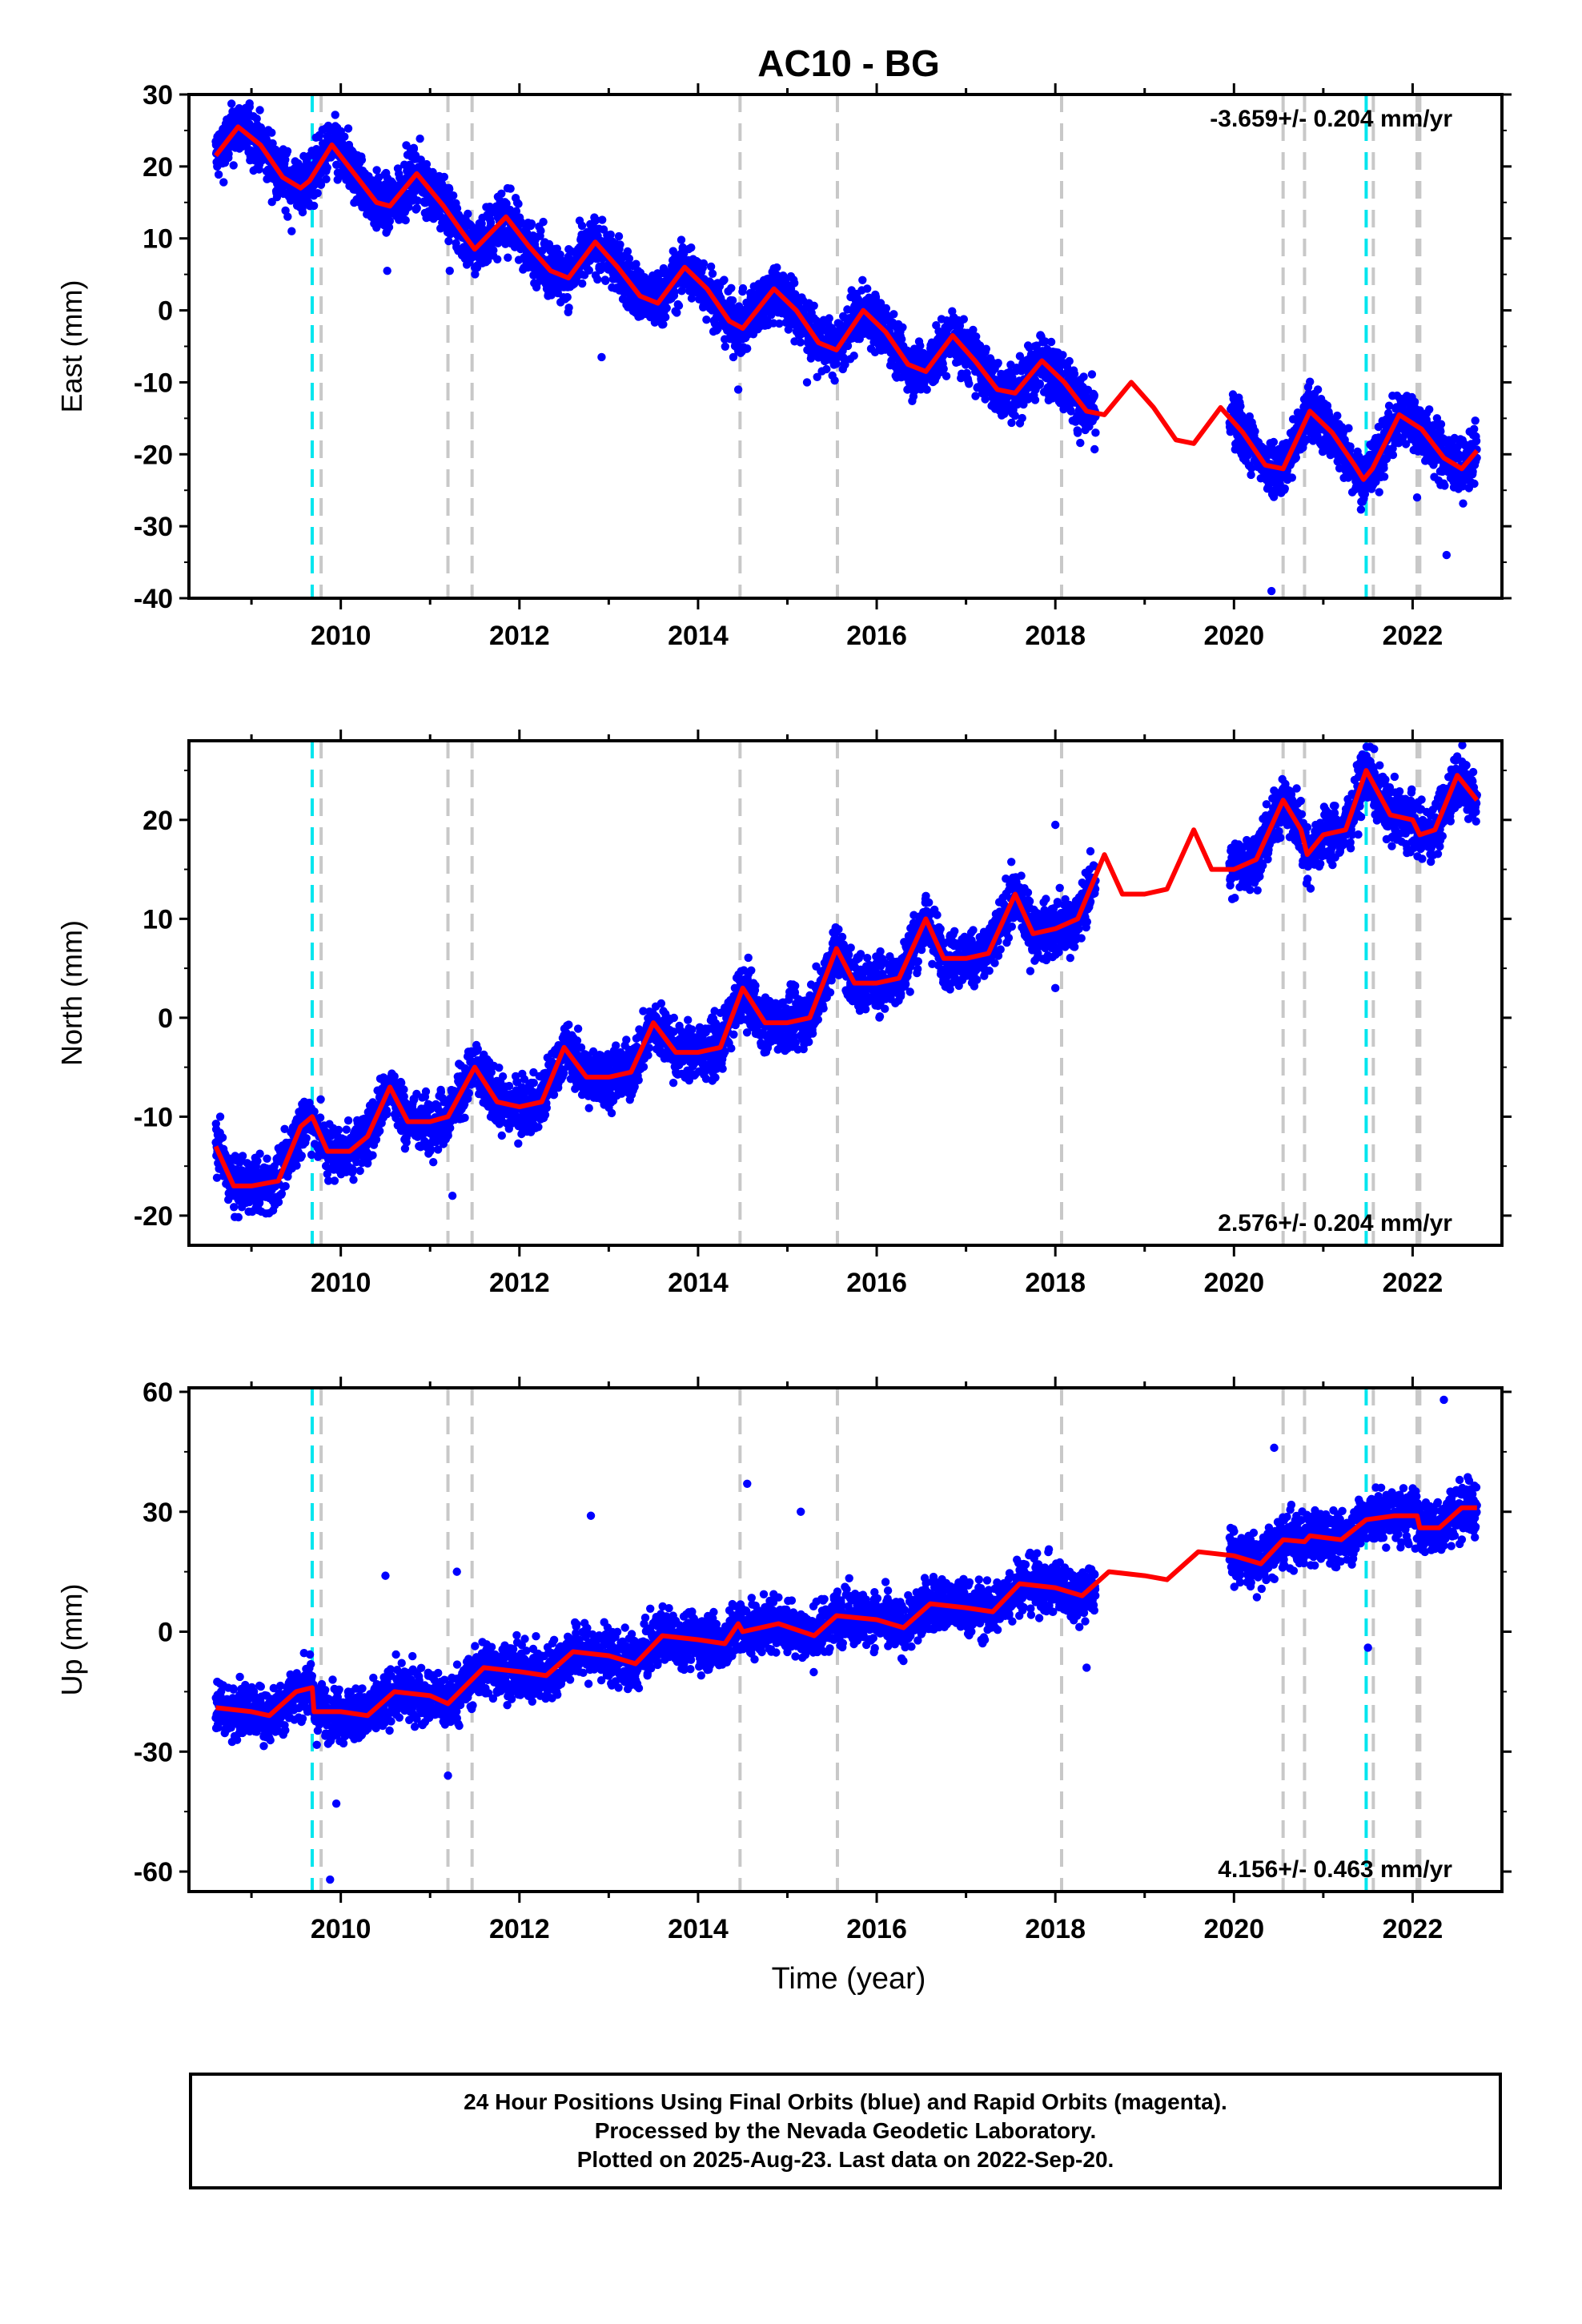  What do you see at coordinates (158, 95) in the screenshot?
I see `y-tick-label: 30` at bounding box center [158, 95].